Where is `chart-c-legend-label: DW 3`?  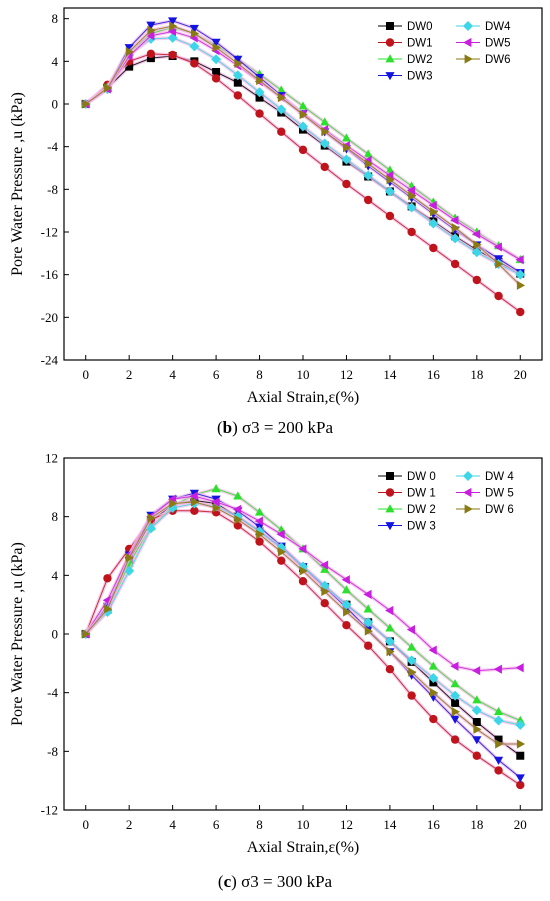 chart-c-legend-label: DW 3 is located at coordinates (421, 527).